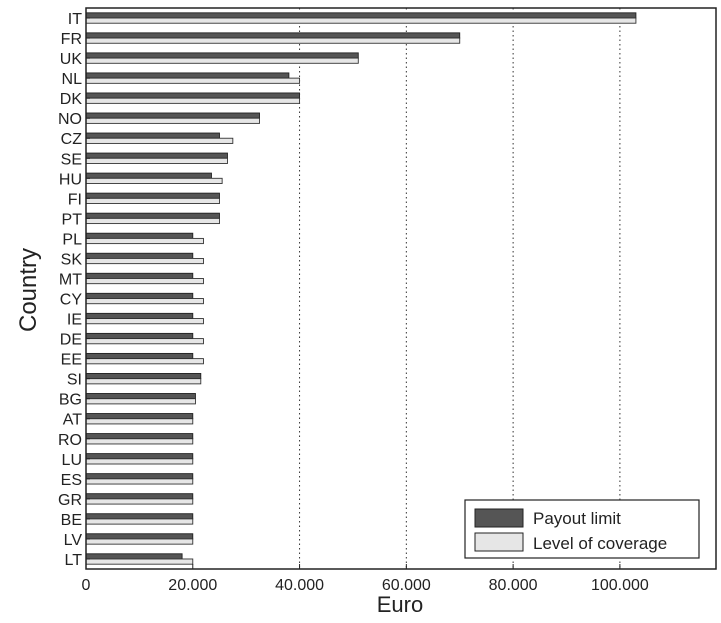 This screenshot has width=721, height=623. What do you see at coordinates (139, 255) in the screenshot?
I see `bar-payout-limit-sk` at bounding box center [139, 255].